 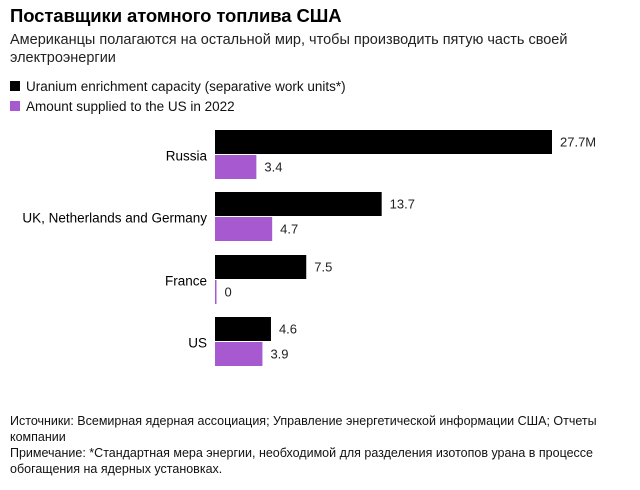 What do you see at coordinates (15, 86) in the screenshot?
I see `legend-swatch-enrichment` at bounding box center [15, 86].